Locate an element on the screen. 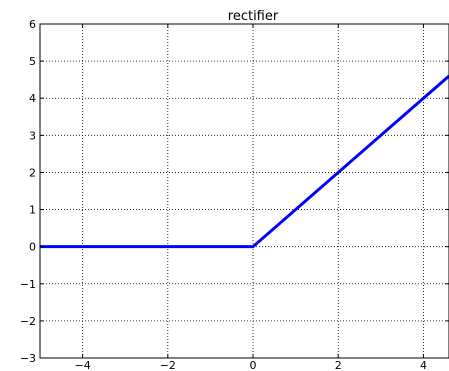 The image size is (449, 371). x-tick-label: 2 is located at coordinates (338, 365).